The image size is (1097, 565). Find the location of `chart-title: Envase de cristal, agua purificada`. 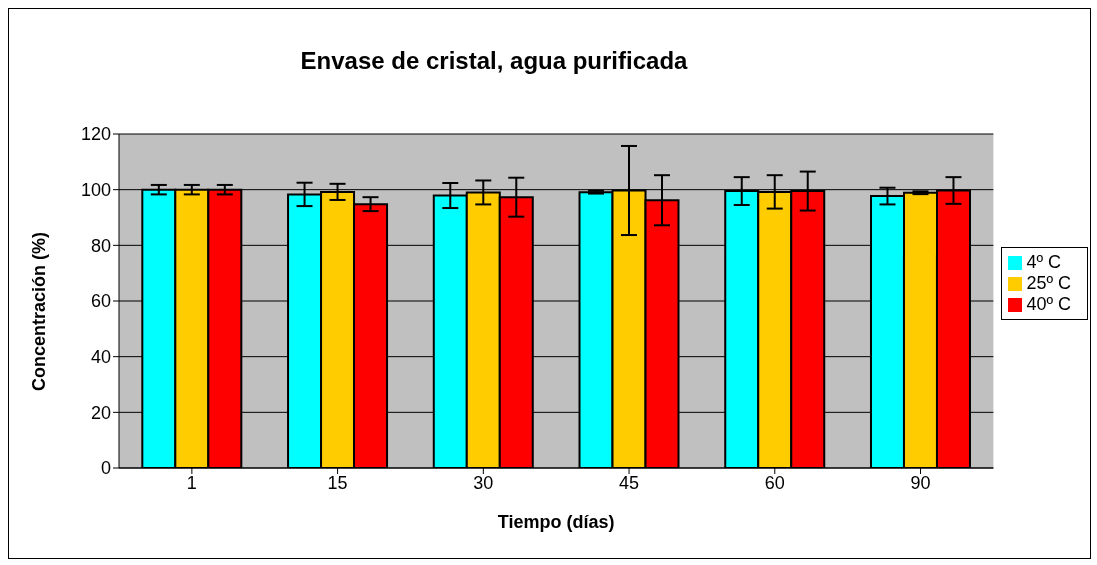

chart-title: Envase de cristal, agua purificada is located at coordinates (494, 61).